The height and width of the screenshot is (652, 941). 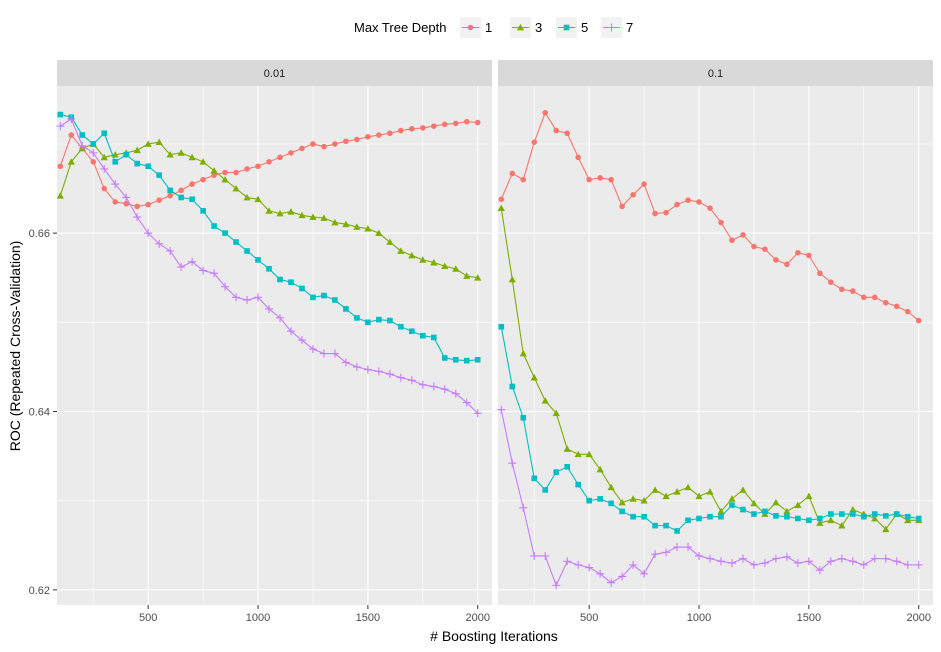 I want to click on y-axis-title: ROC (Repeated Cross-Validation), so click(x=15, y=346).